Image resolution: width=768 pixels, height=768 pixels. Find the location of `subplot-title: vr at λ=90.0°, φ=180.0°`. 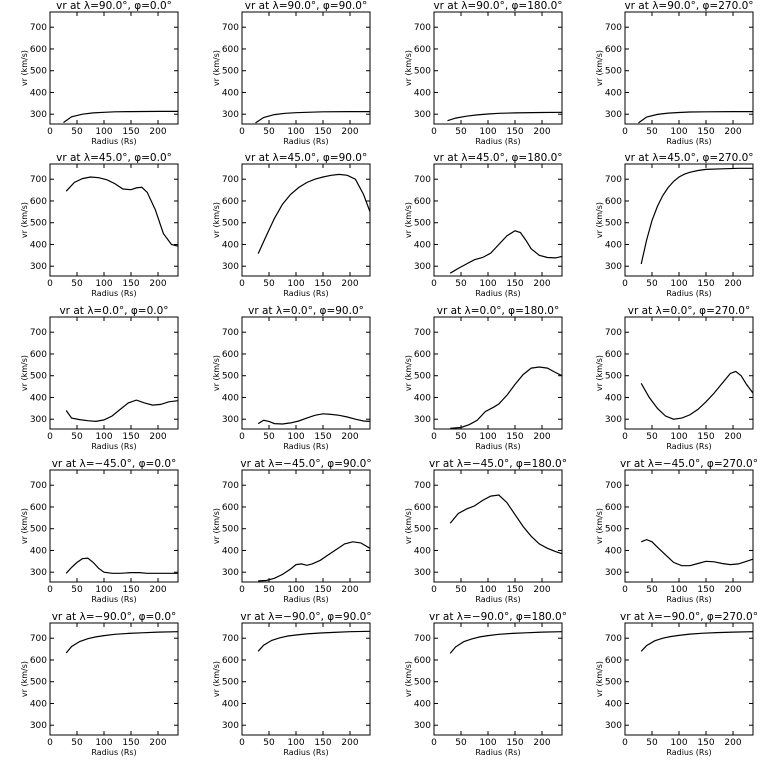

subplot-title: vr at λ=90.0°, φ=180.0° is located at coordinates (497, 6).